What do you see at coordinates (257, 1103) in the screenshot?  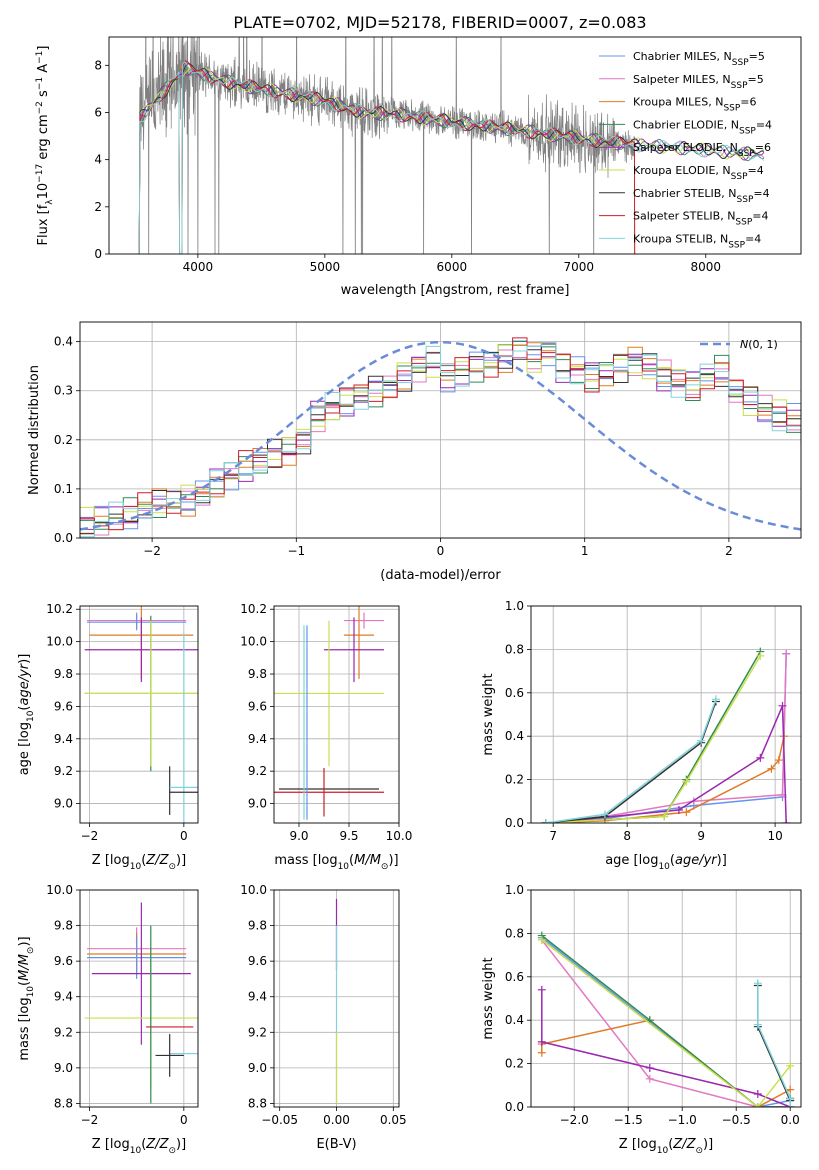 I see `y-tick-label: 8.8` at bounding box center [257, 1103].